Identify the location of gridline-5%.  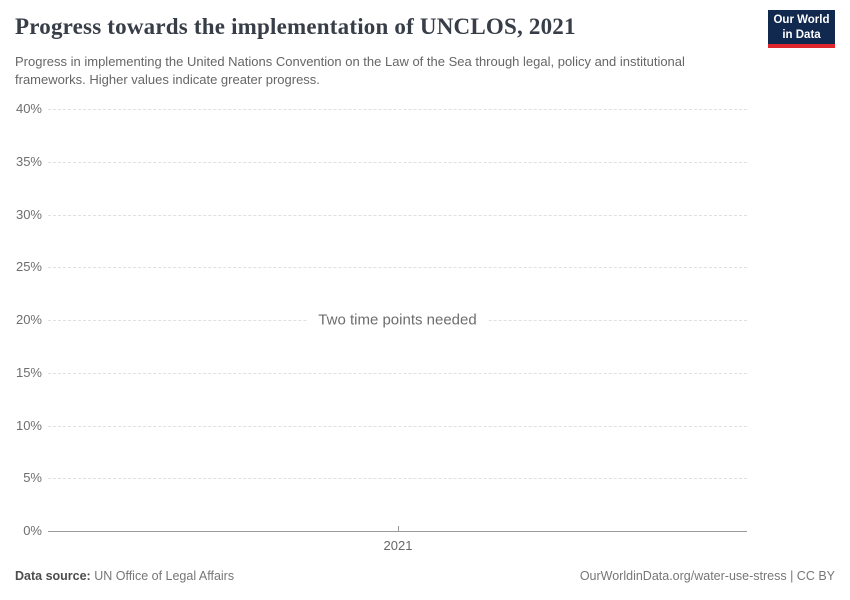
(397, 479).